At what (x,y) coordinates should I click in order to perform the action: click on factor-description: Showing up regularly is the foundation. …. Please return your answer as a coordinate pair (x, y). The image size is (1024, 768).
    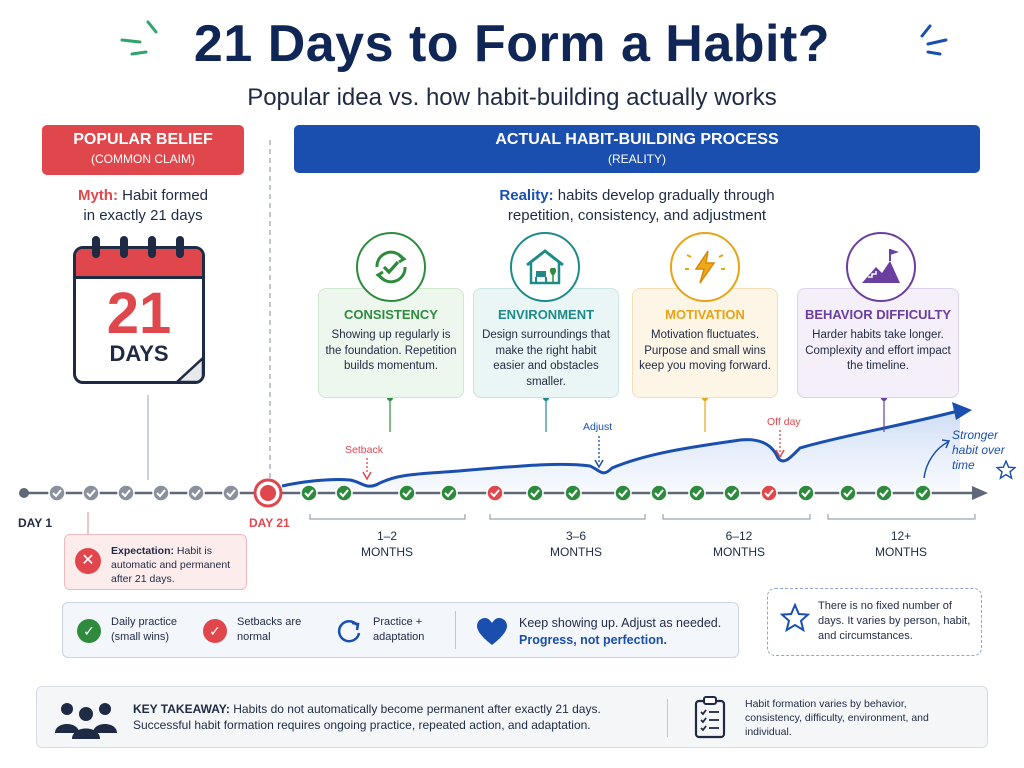
    Looking at the image, I should click on (391, 350).